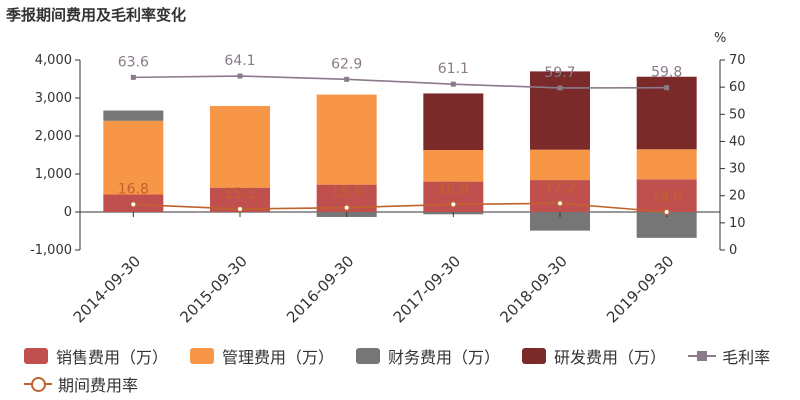  What do you see at coordinates (453, 69) in the screenshot?
I see `line-data-label-0: 61.1` at bounding box center [453, 69].